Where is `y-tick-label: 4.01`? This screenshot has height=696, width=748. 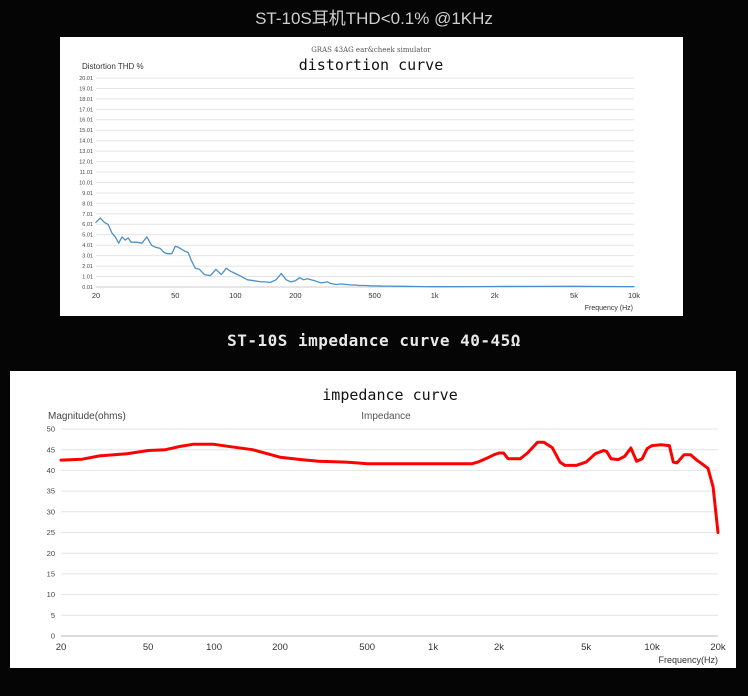
y-tick-label: 4.01 is located at coordinates (87, 246).